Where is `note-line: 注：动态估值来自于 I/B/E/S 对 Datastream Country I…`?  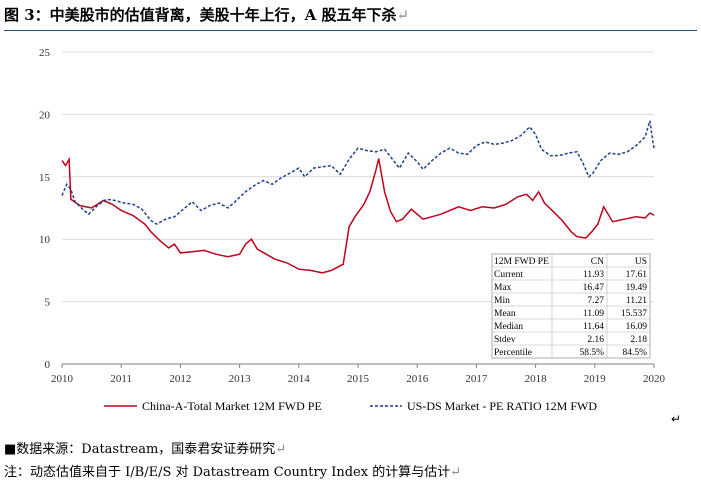 note-line: 注：动态估值来自于 I/B/E/S 对 Datastream Country I… is located at coordinates (232, 470).